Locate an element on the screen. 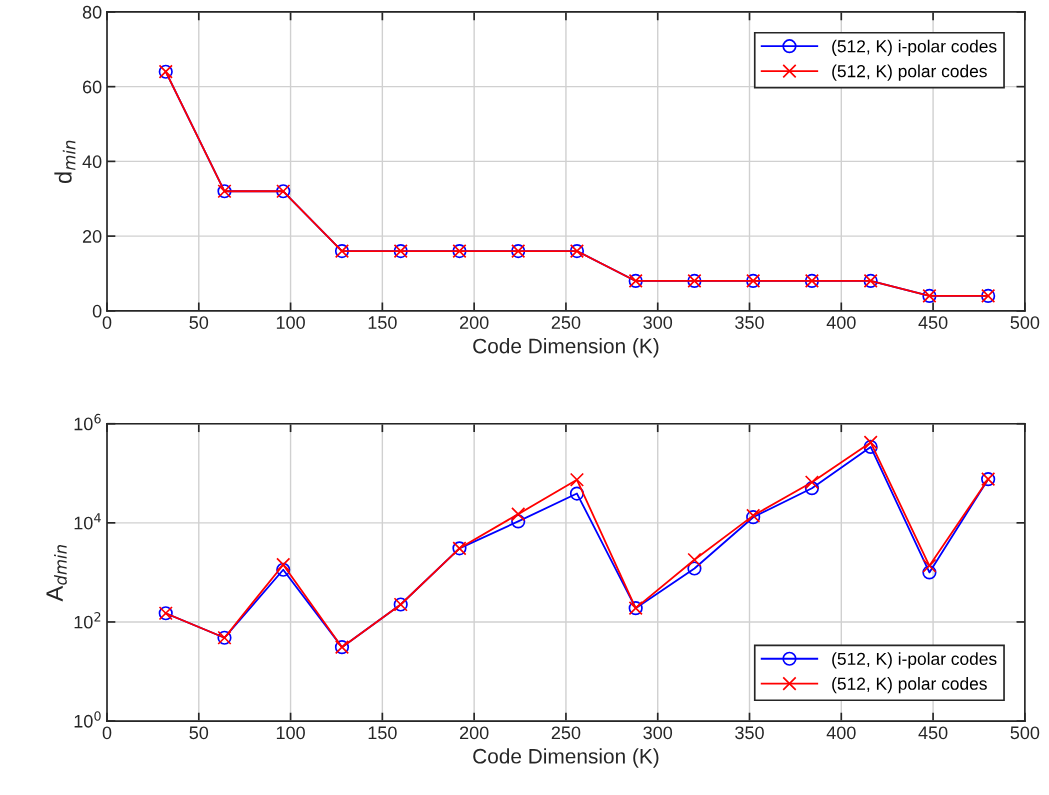  y-tick-label: 80 is located at coordinates (92, 12).